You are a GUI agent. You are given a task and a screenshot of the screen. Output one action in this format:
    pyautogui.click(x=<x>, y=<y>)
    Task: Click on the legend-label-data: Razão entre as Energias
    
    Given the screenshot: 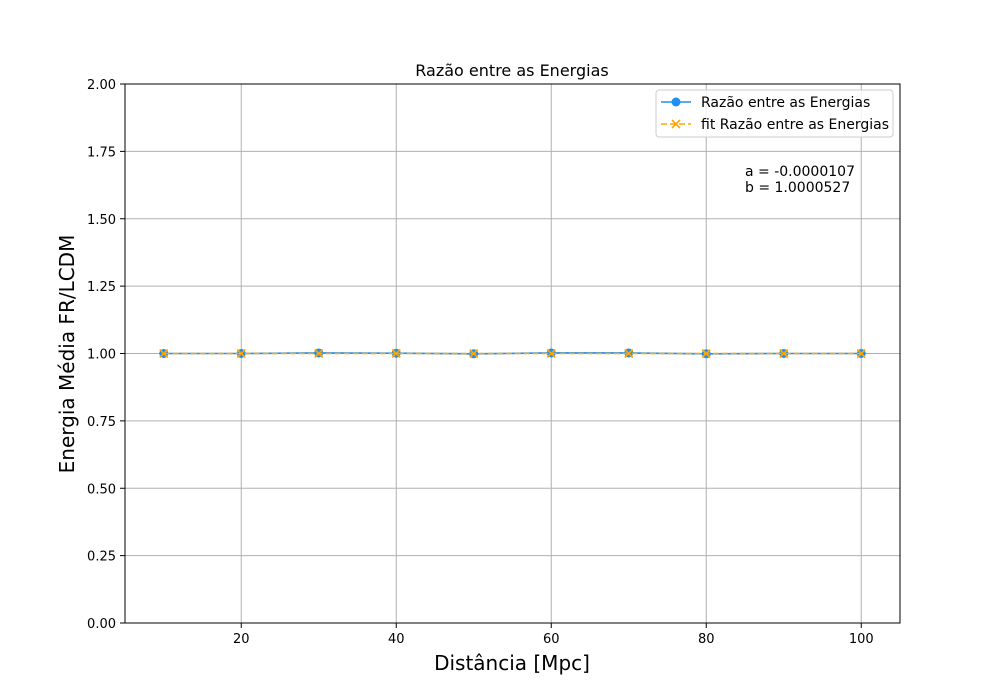 What is the action you would take?
    pyautogui.click(x=785, y=103)
    